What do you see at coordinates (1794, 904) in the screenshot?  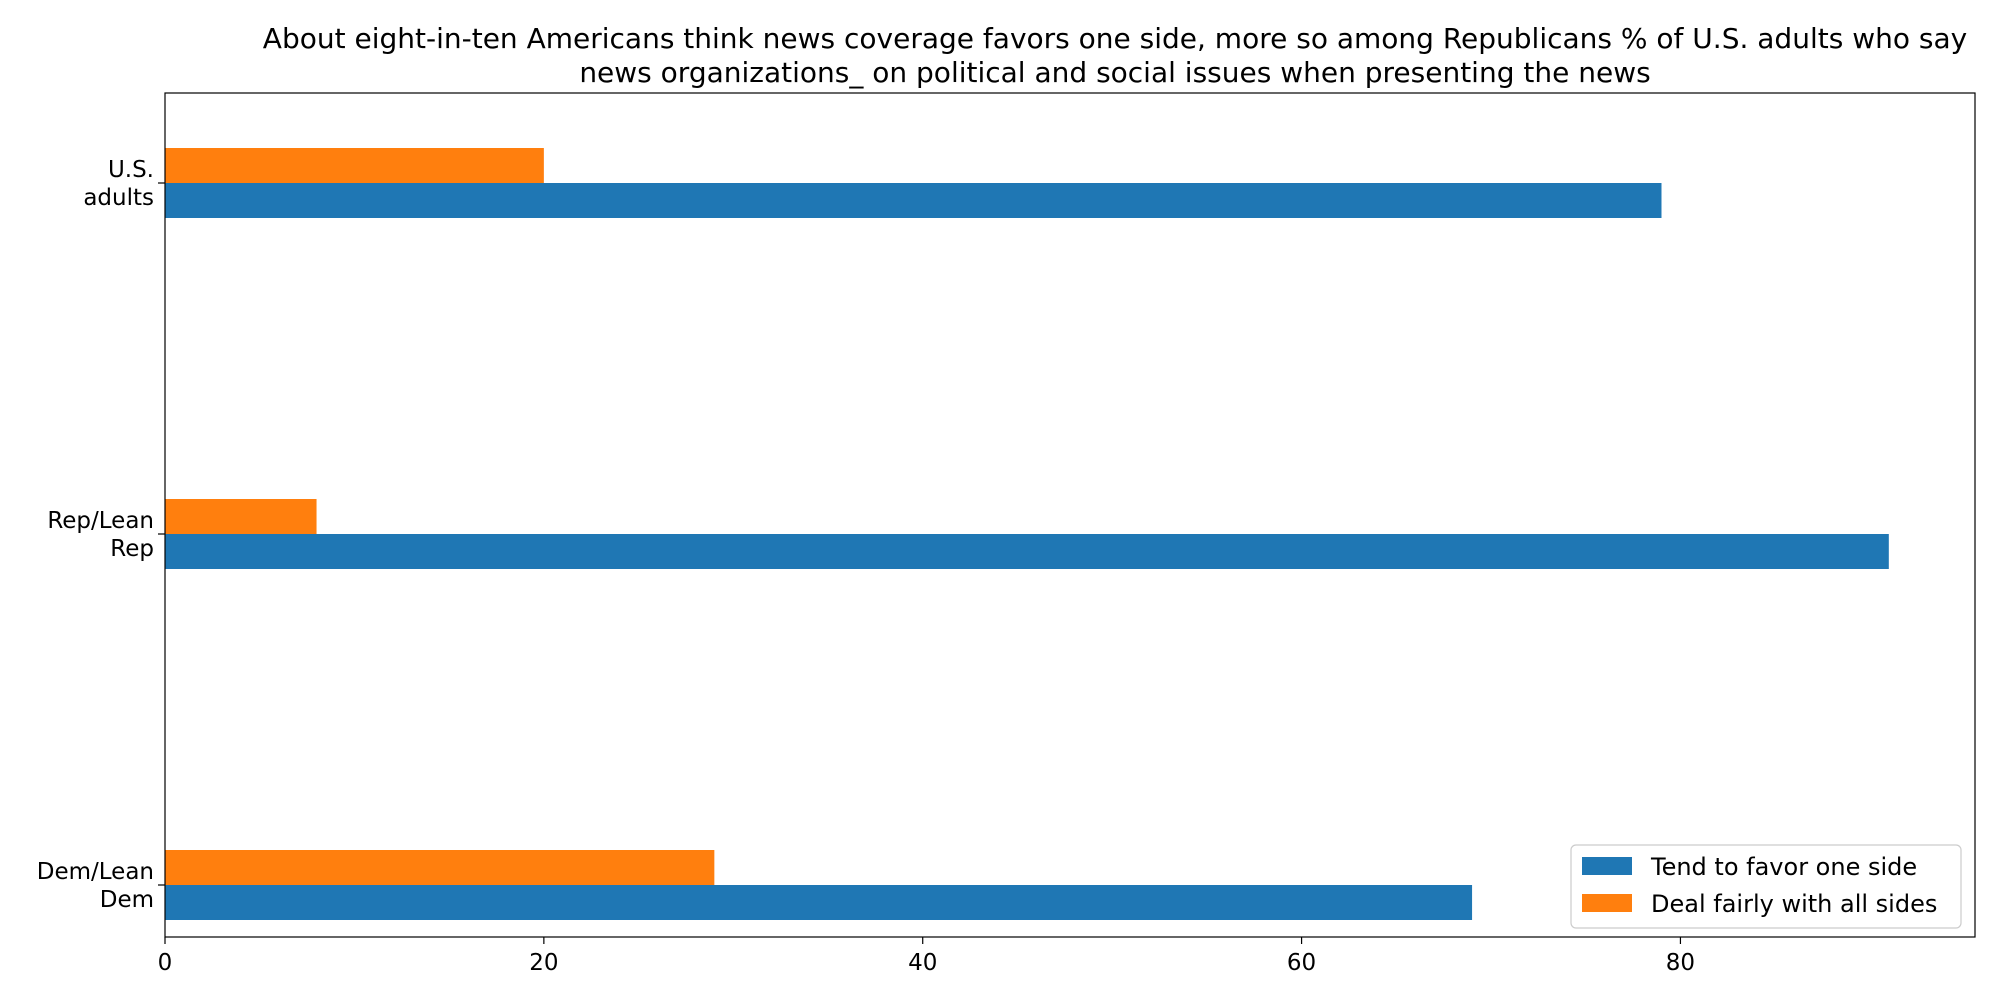 I see `legend-label-1: Deal fairly with all sides` at bounding box center [1794, 904].